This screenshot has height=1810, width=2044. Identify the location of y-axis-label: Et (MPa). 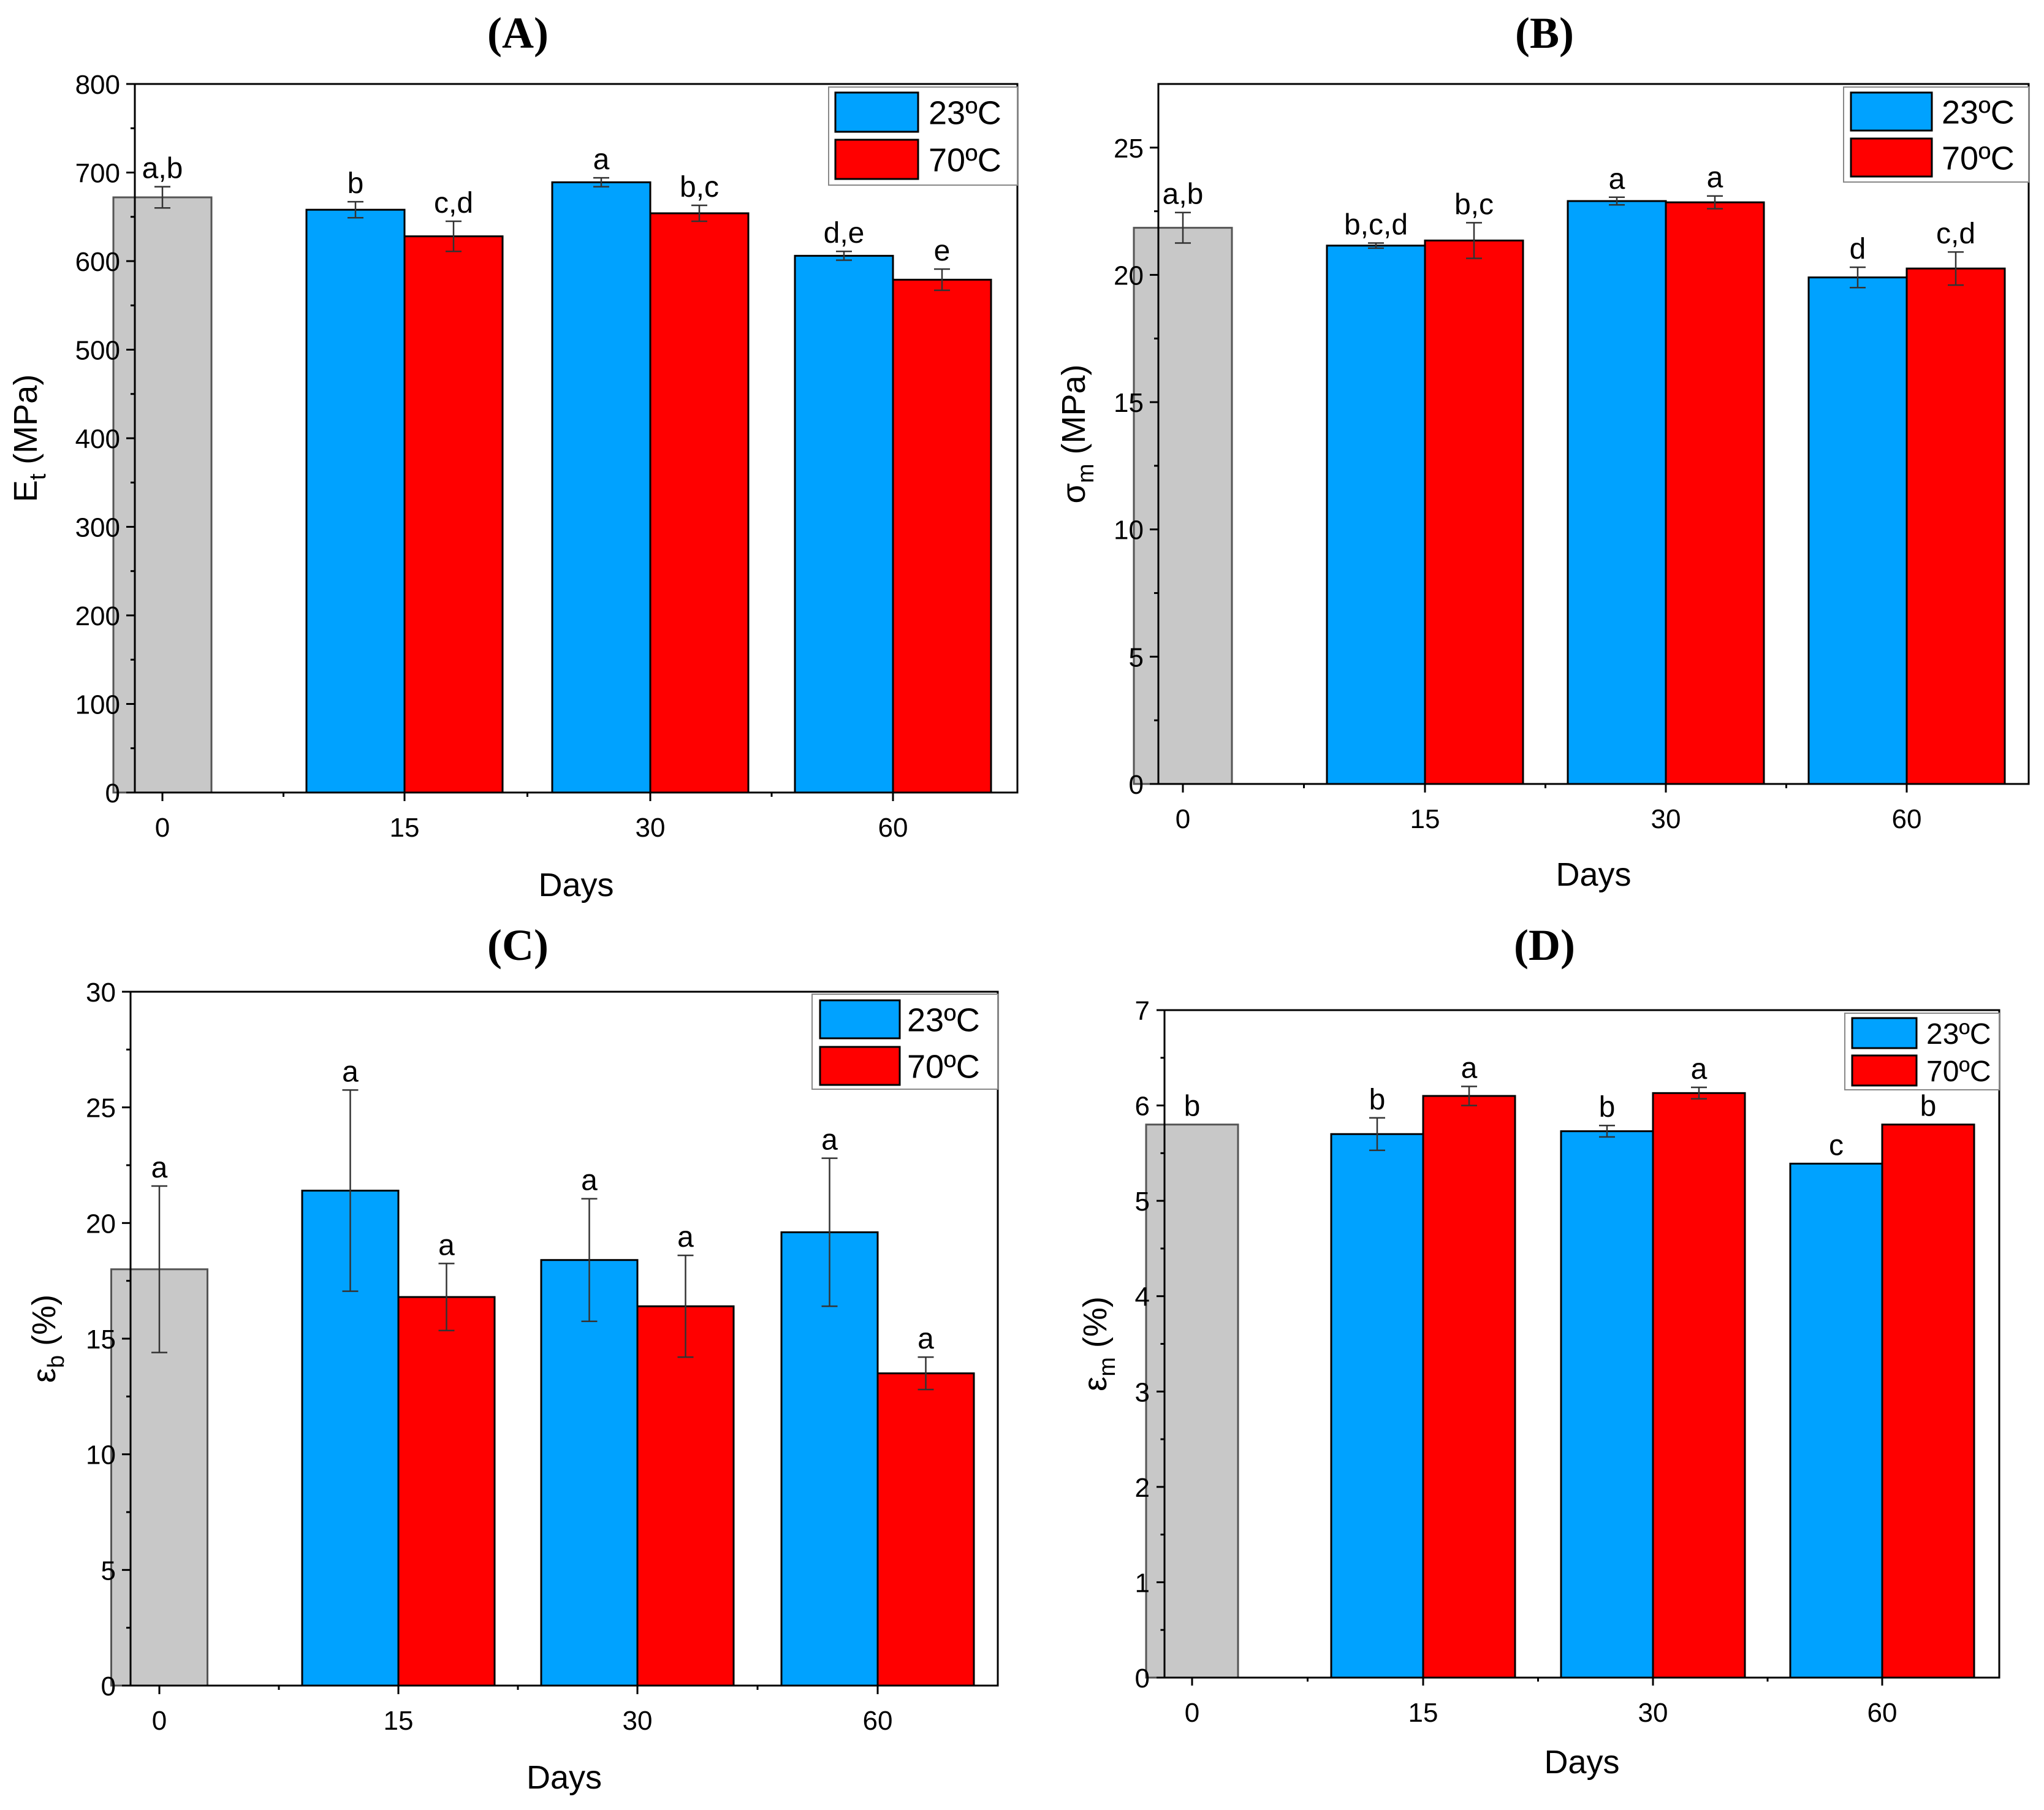
(29, 439).